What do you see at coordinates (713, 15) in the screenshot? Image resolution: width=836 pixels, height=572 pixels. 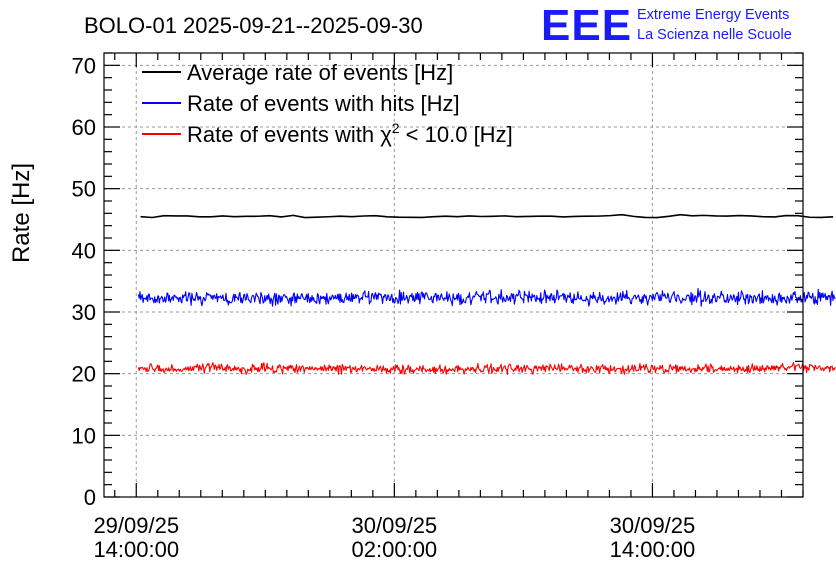 I see `eee-logo-line1: Extreme Energy Events` at bounding box center [713, 15].